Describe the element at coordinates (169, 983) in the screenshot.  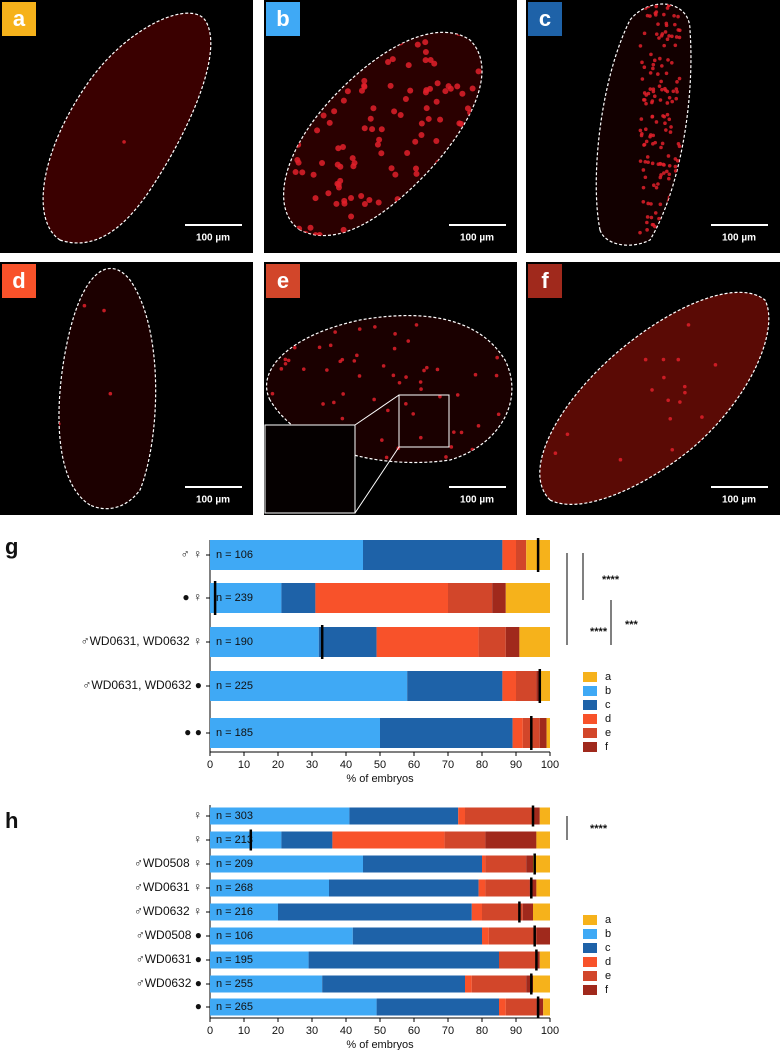
I see `row-label: ♂WD0632 ●` at that location.